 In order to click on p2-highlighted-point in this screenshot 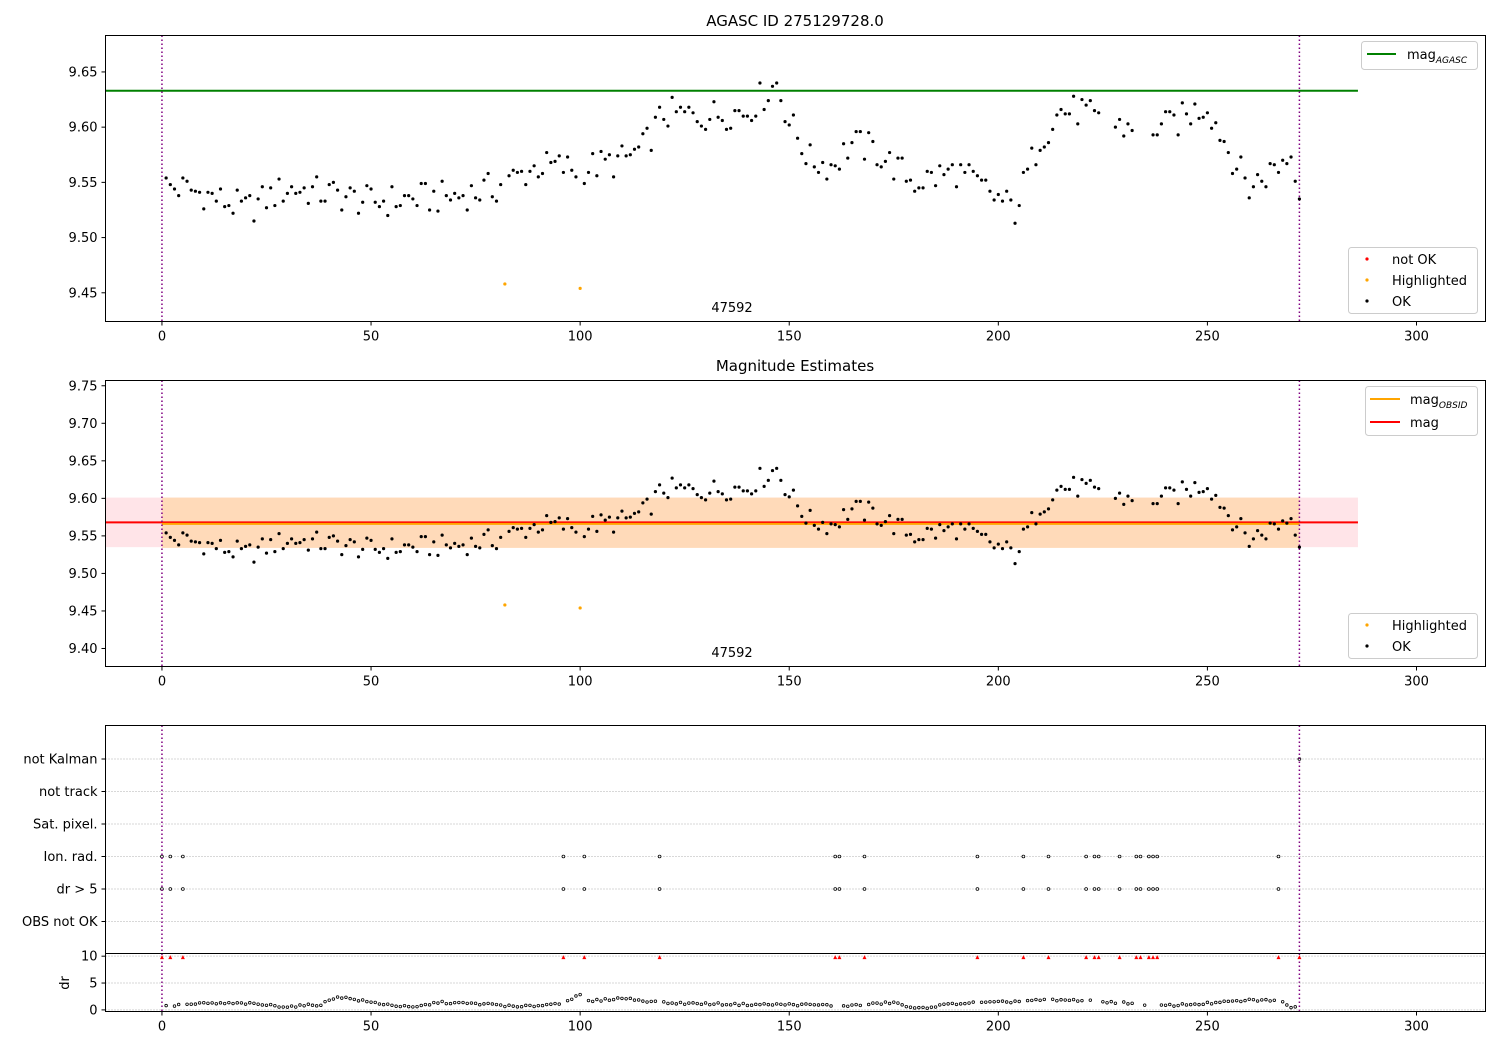, I will do `click(505, 605)`.